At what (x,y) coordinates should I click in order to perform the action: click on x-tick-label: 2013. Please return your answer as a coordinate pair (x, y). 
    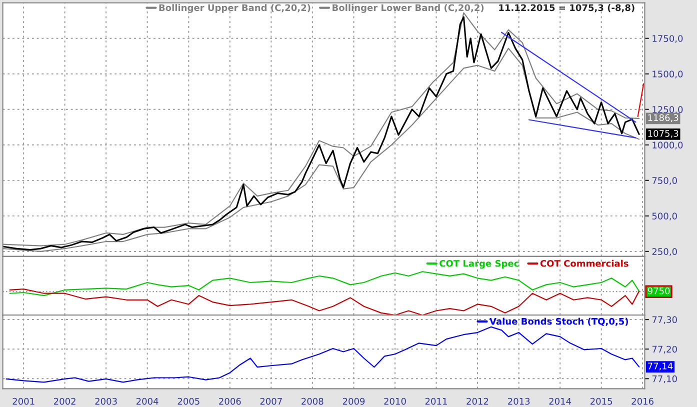
    Looking at the image, I should click on (519, 401).